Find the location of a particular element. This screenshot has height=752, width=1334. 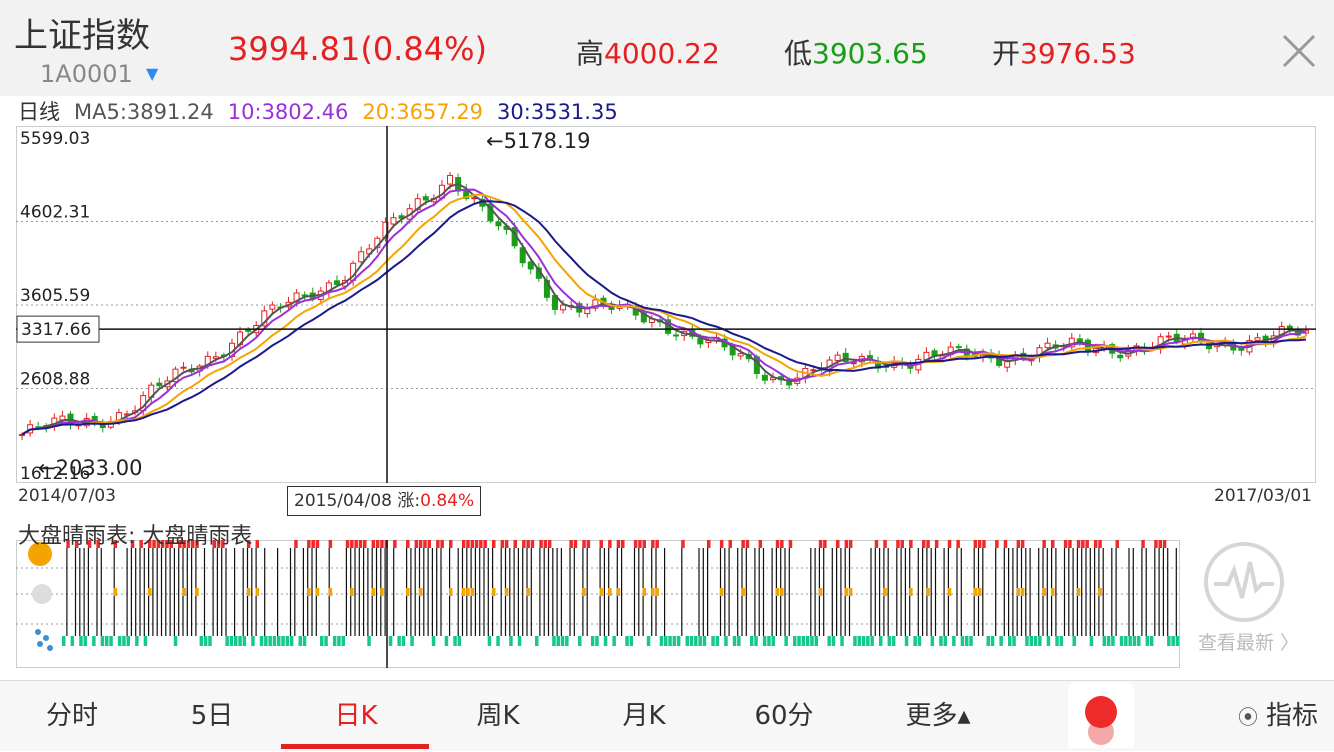

tab-more: 更多▴ is located at coordinates (938, 716).